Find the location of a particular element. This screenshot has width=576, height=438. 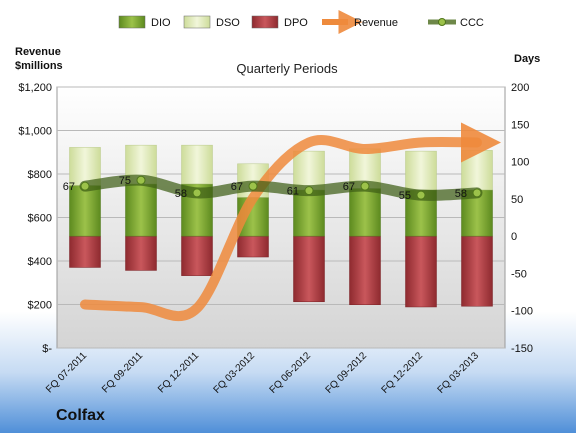

right-tick-label: 50 is located at coordinates (517, 200).